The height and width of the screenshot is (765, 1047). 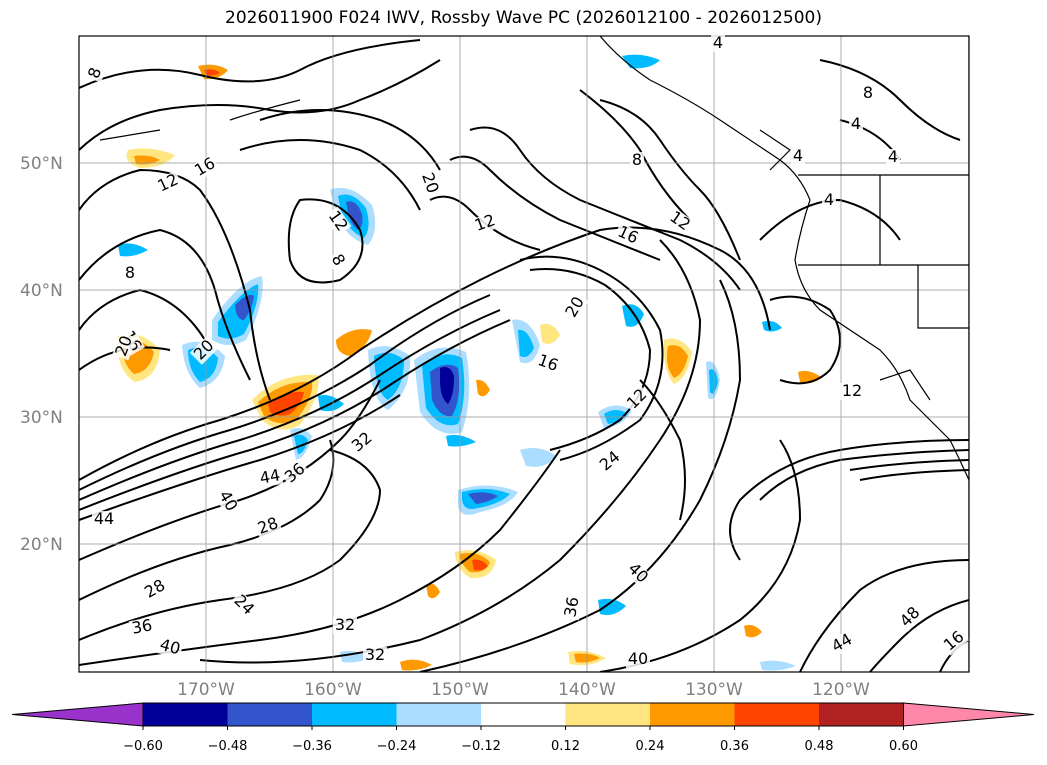 What do you see at coordinates (969, 714) in the screenshot?
I see `colorbar-extend-high` at bounding box center [969, 714].